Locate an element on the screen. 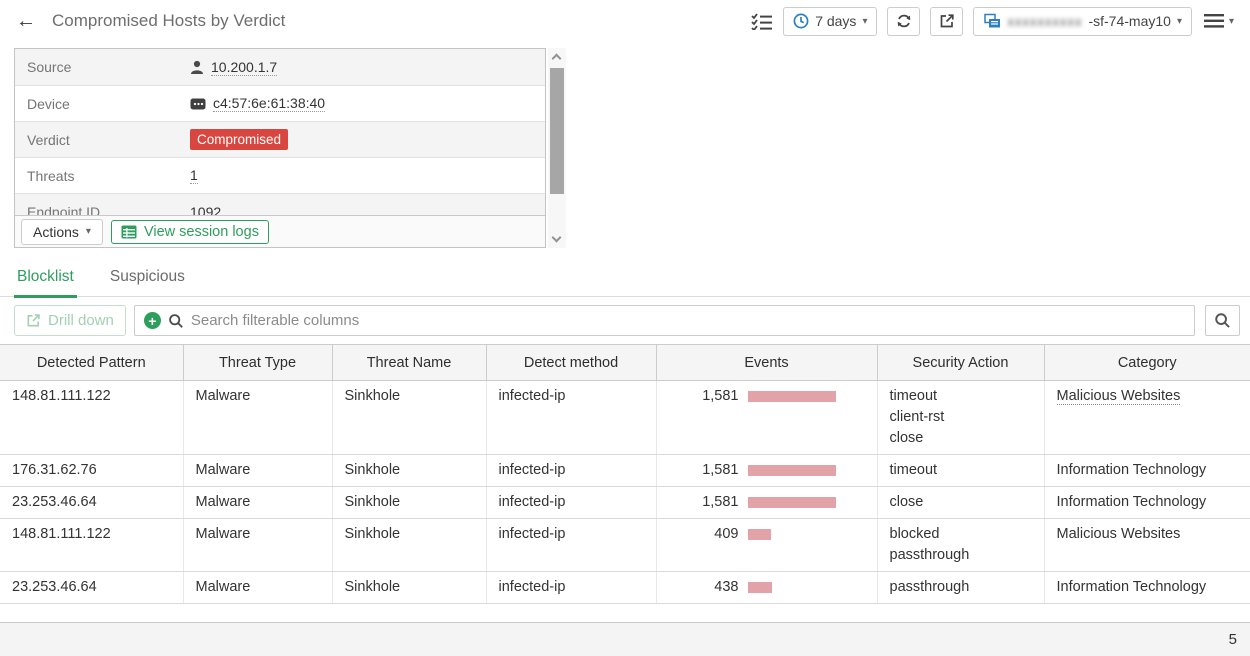 This screenshot has height=656, width=1250. col-header-detect-method: Detect method is located at coordinates (570, 362).